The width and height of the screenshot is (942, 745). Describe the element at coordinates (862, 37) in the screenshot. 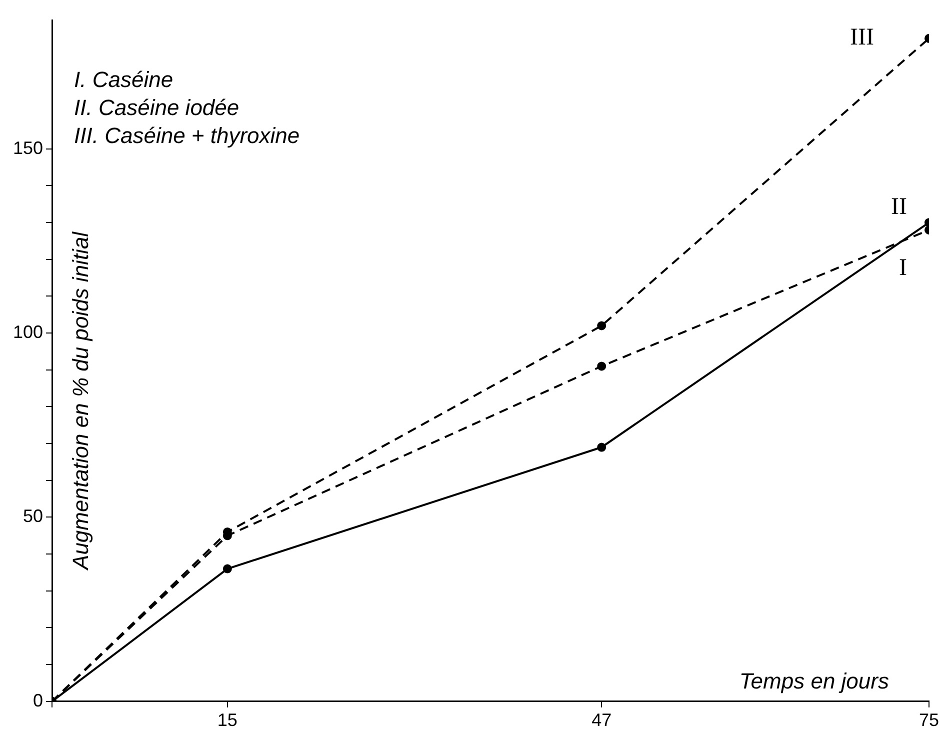

I see `series-label: III` at that location.